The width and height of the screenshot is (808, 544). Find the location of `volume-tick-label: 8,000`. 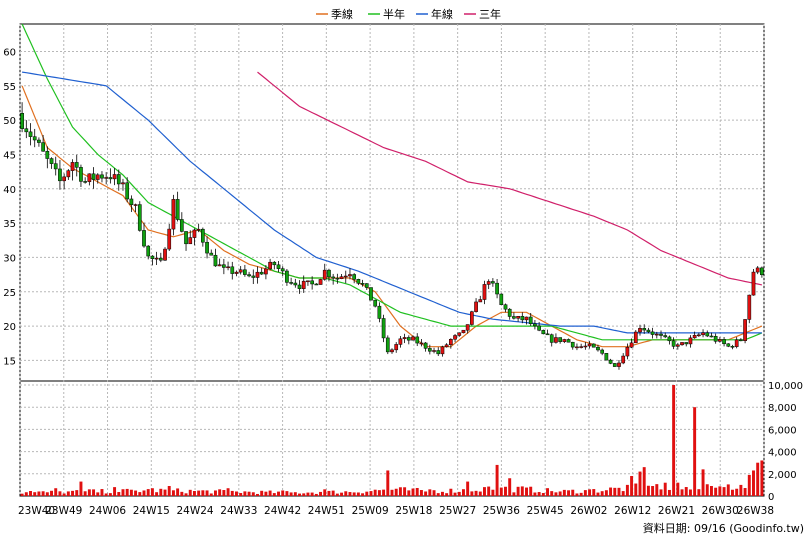

volume-tick-label: 8,000 is located at coordinates (782, 408).